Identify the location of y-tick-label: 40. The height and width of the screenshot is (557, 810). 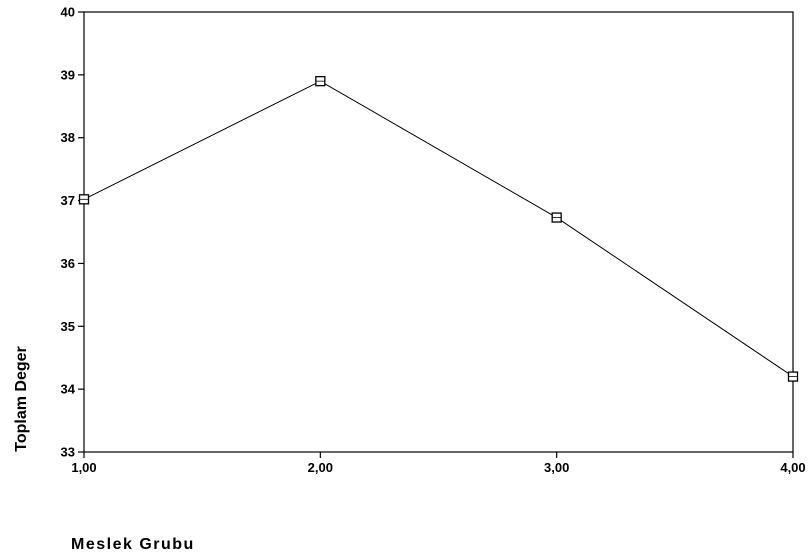
(68, 12).